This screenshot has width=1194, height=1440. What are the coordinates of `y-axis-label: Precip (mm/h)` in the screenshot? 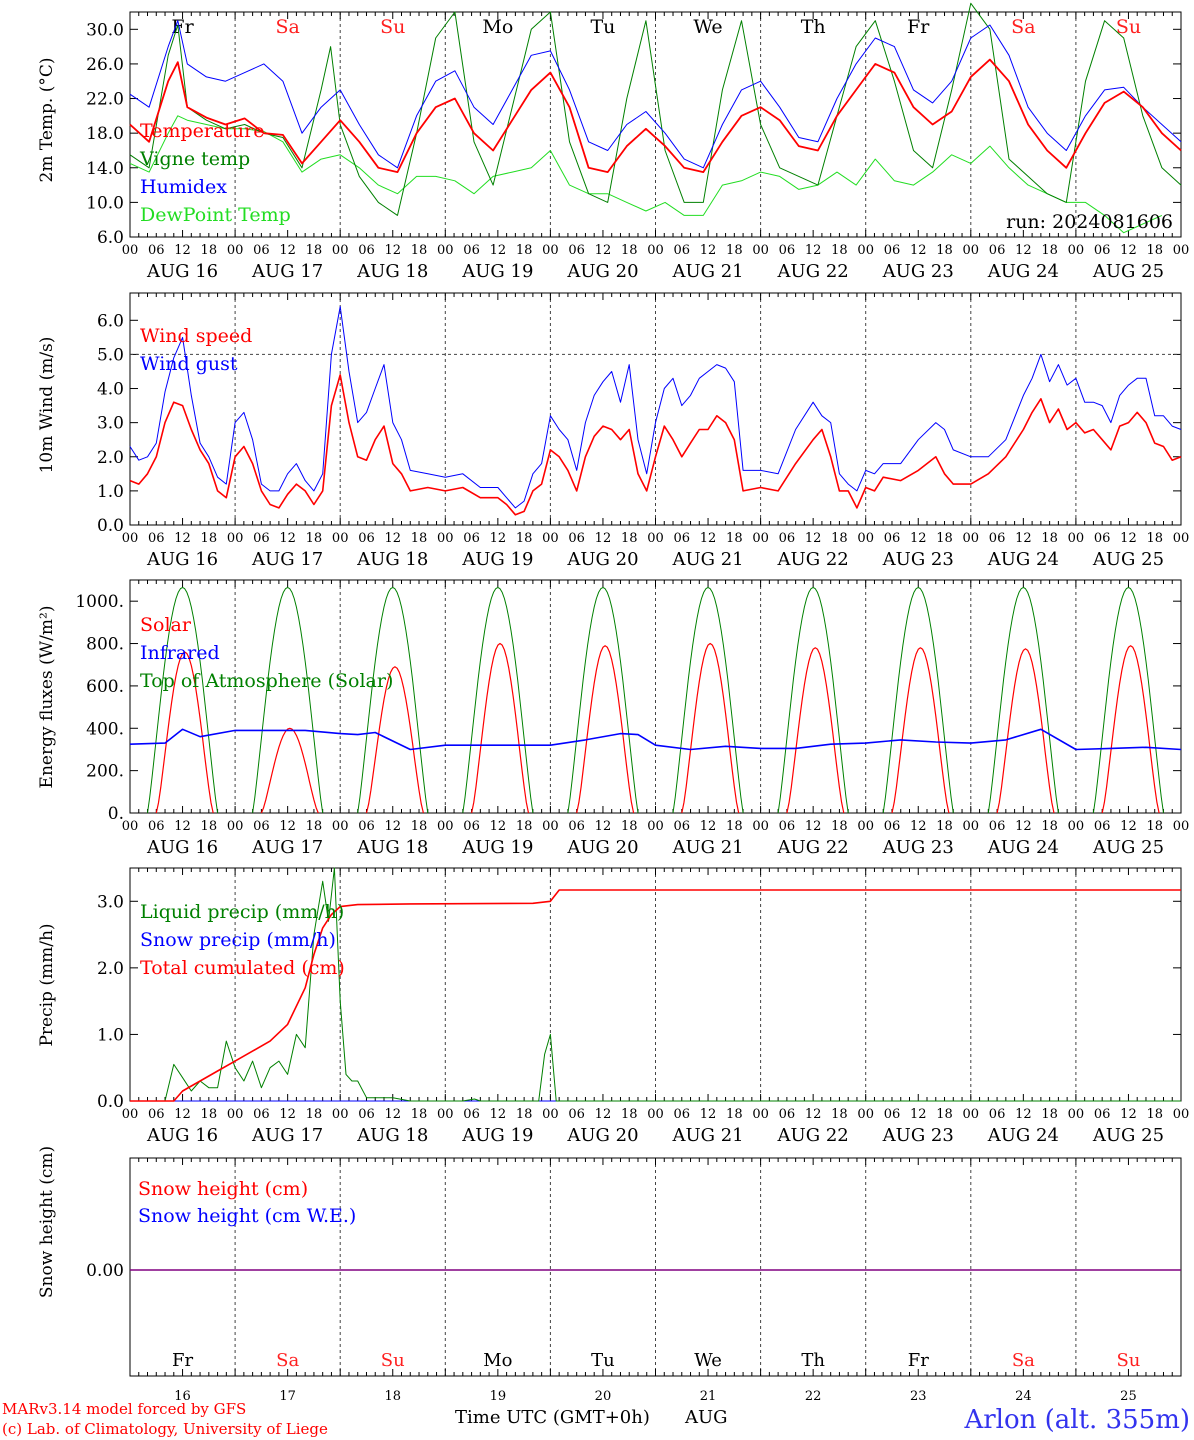 It's located at (47, 984).